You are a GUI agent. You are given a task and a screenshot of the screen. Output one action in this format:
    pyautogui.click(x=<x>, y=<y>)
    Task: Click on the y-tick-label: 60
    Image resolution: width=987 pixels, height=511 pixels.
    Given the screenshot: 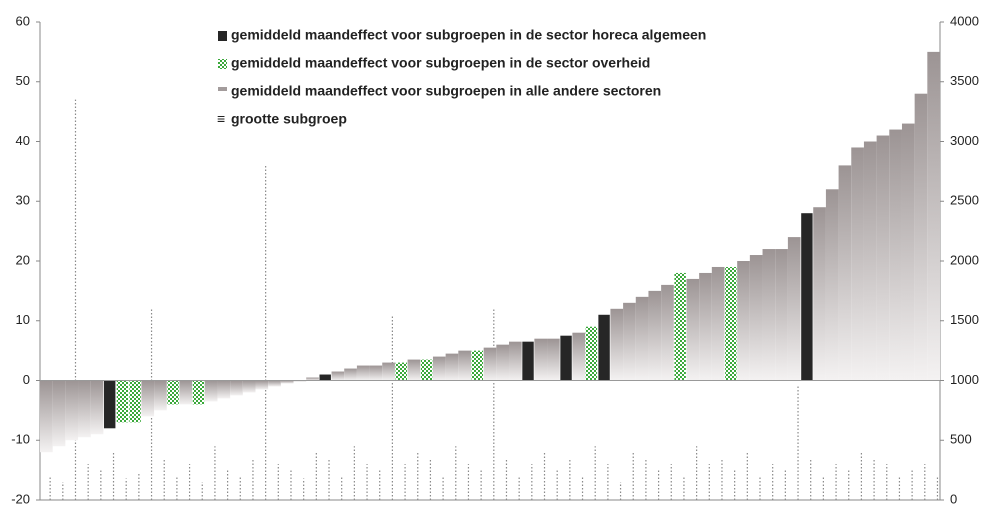 What is the action you would take?
    pyautogui.click(x=23, y=20)
    